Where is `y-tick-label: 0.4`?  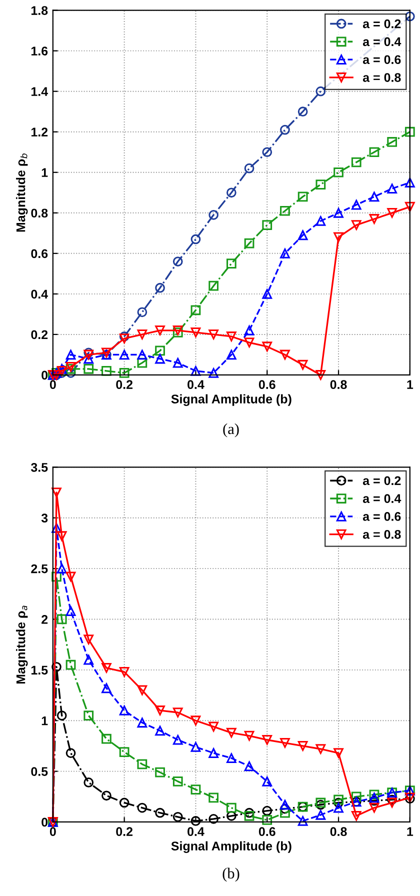 y-tick-label: 0.4 is located at coordinates (39, 294).